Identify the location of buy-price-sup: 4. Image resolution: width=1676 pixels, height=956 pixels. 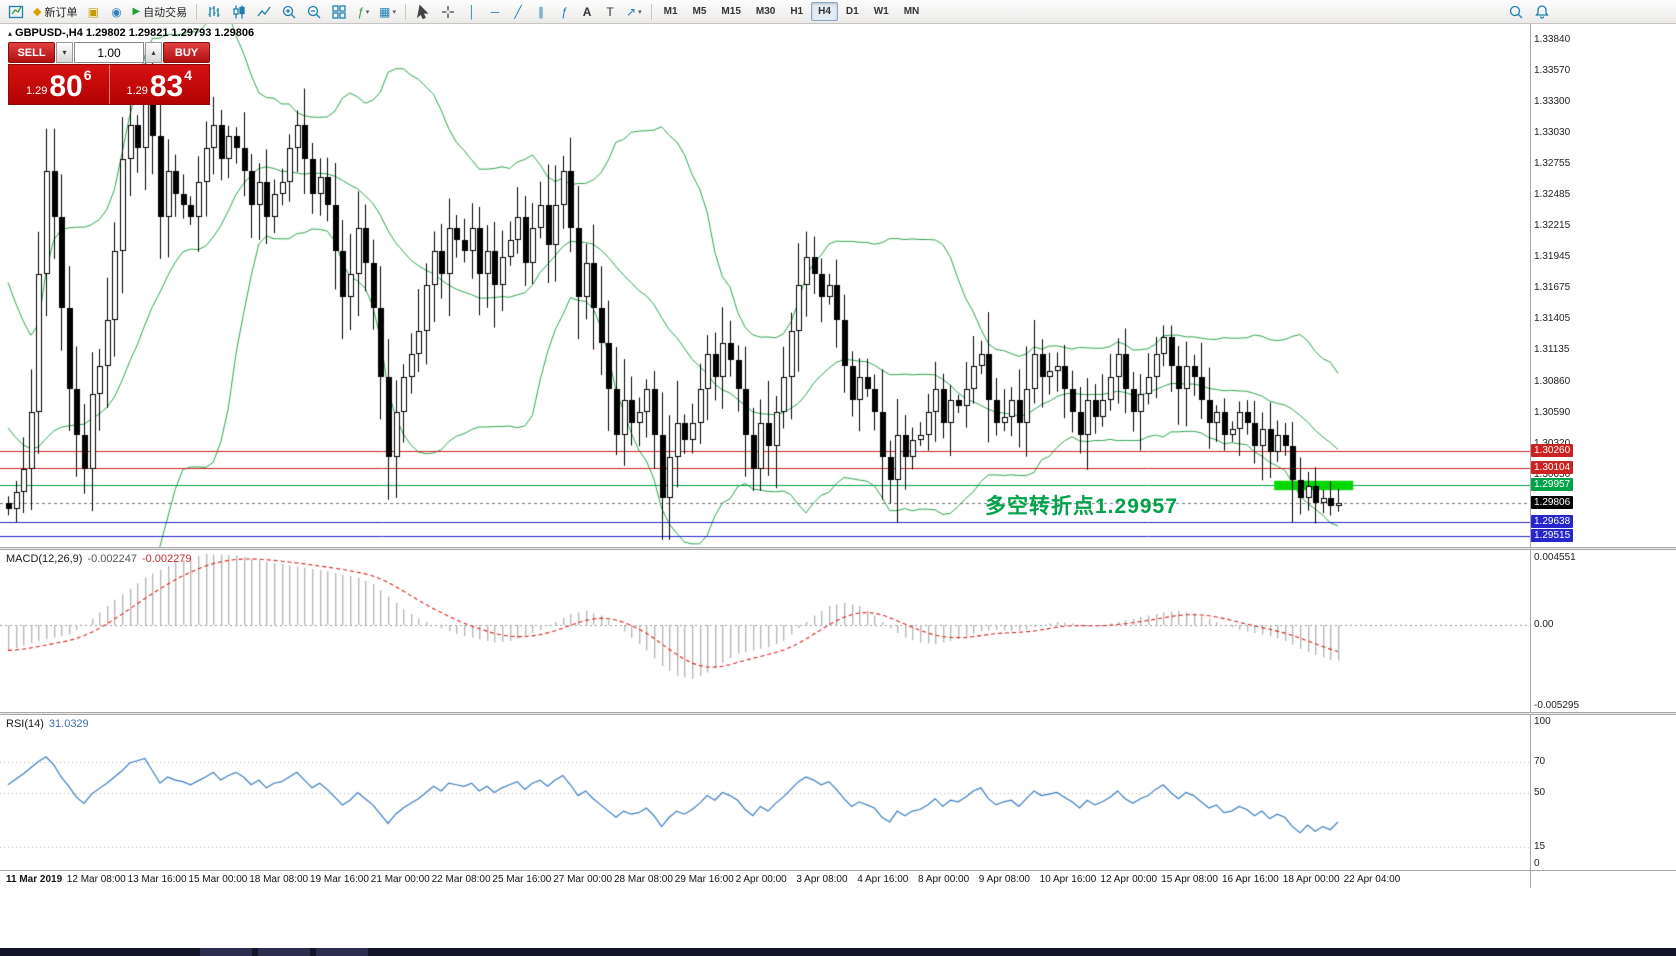
(188, 75).